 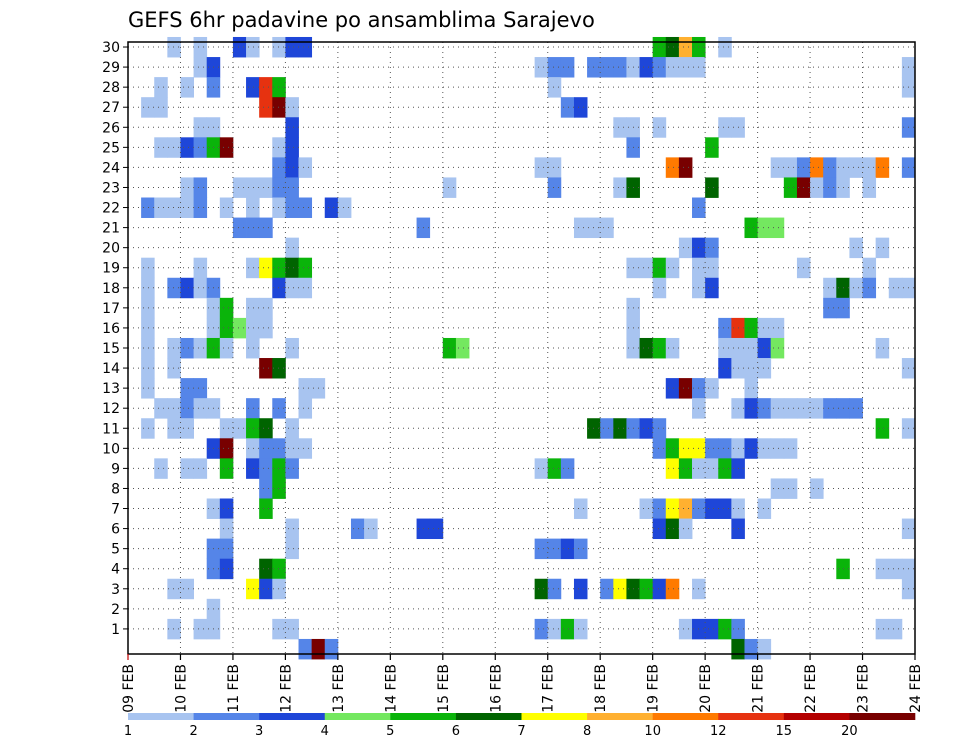 What do you see at coordinates (182, 688) in the screenshot?
I see `x-tick-label: 10 FEB` at bounding box center [182, 688].